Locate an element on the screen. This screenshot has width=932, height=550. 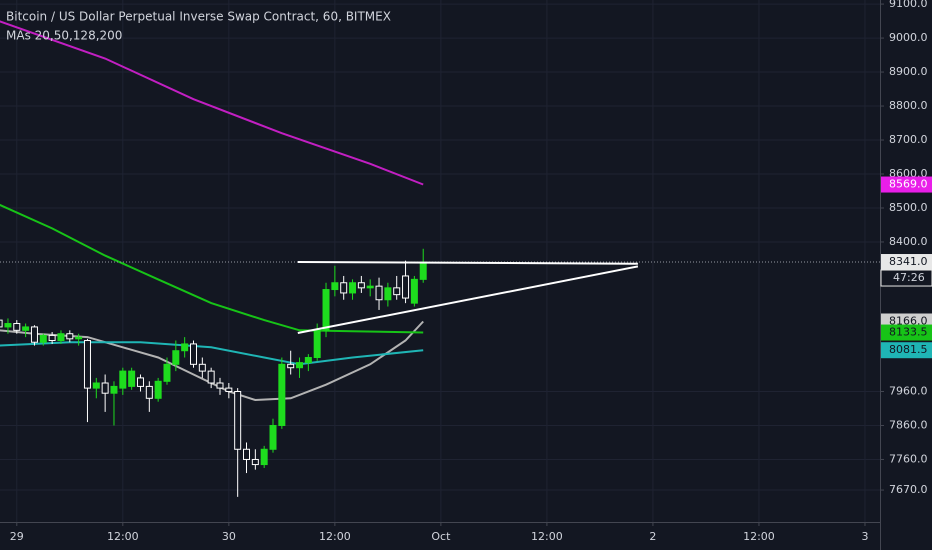
y-tick-label: 8500.0 is located at coordinates (908, 207).